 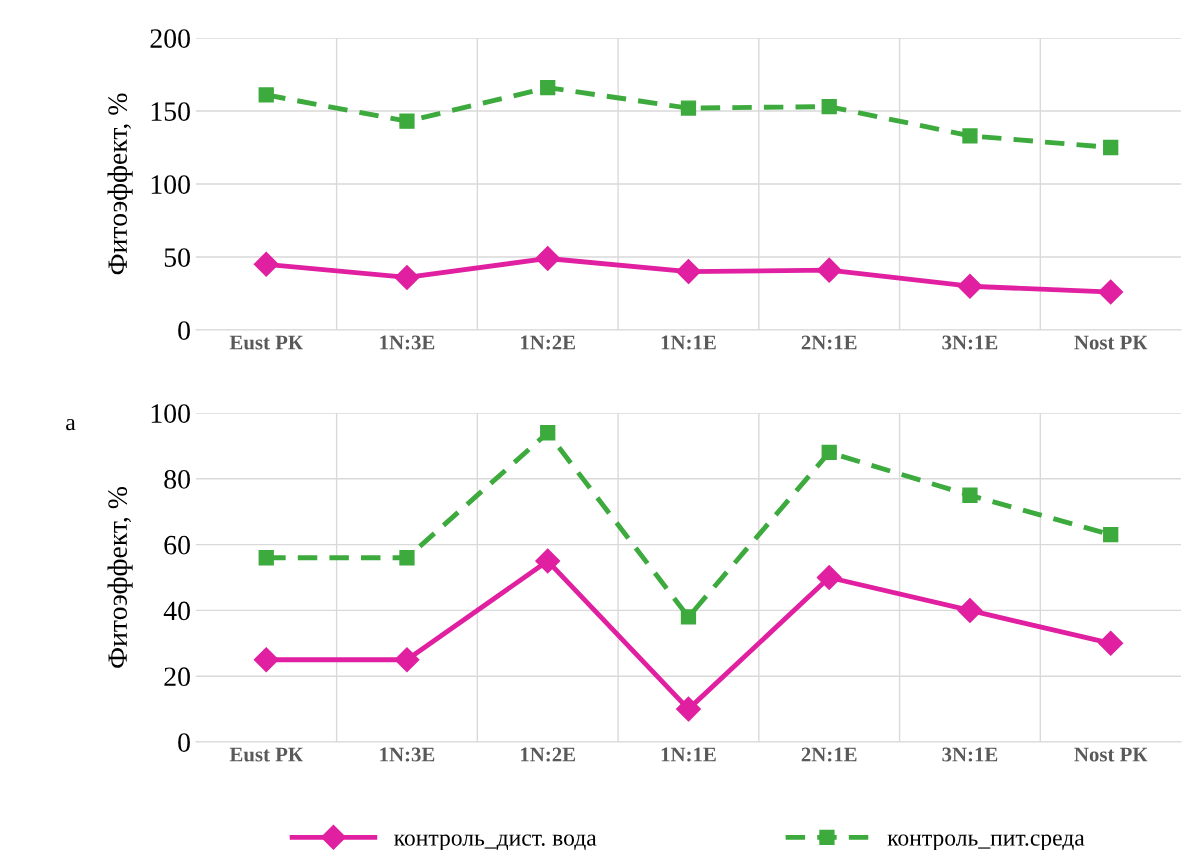 What do you see at coordinates (71, 424) in the screenshot?
I see `text: а` at bounding box center [71, 424].